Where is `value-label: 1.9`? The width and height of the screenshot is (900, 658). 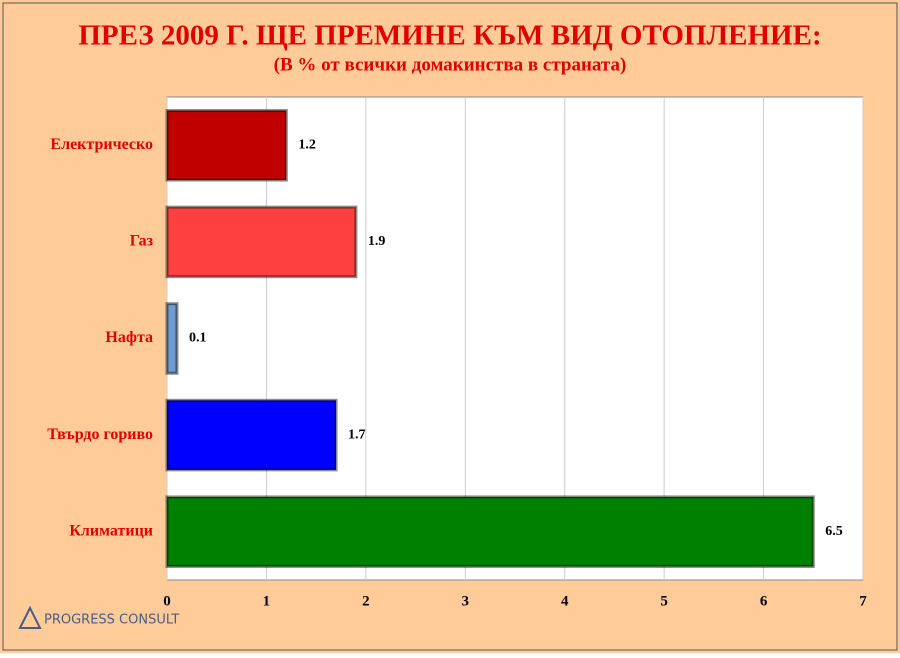
value-label: 1.9 is located at coordinates (377, 241).